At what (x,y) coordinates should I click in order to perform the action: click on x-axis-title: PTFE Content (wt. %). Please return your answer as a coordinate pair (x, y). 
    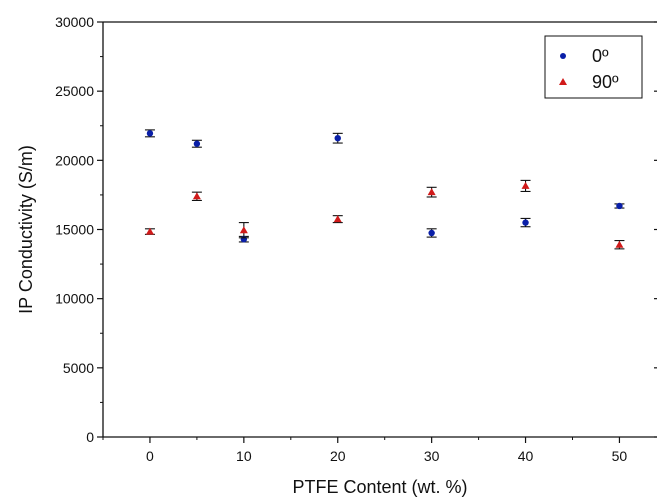
    Looking at the image, I should click on (379, 487).